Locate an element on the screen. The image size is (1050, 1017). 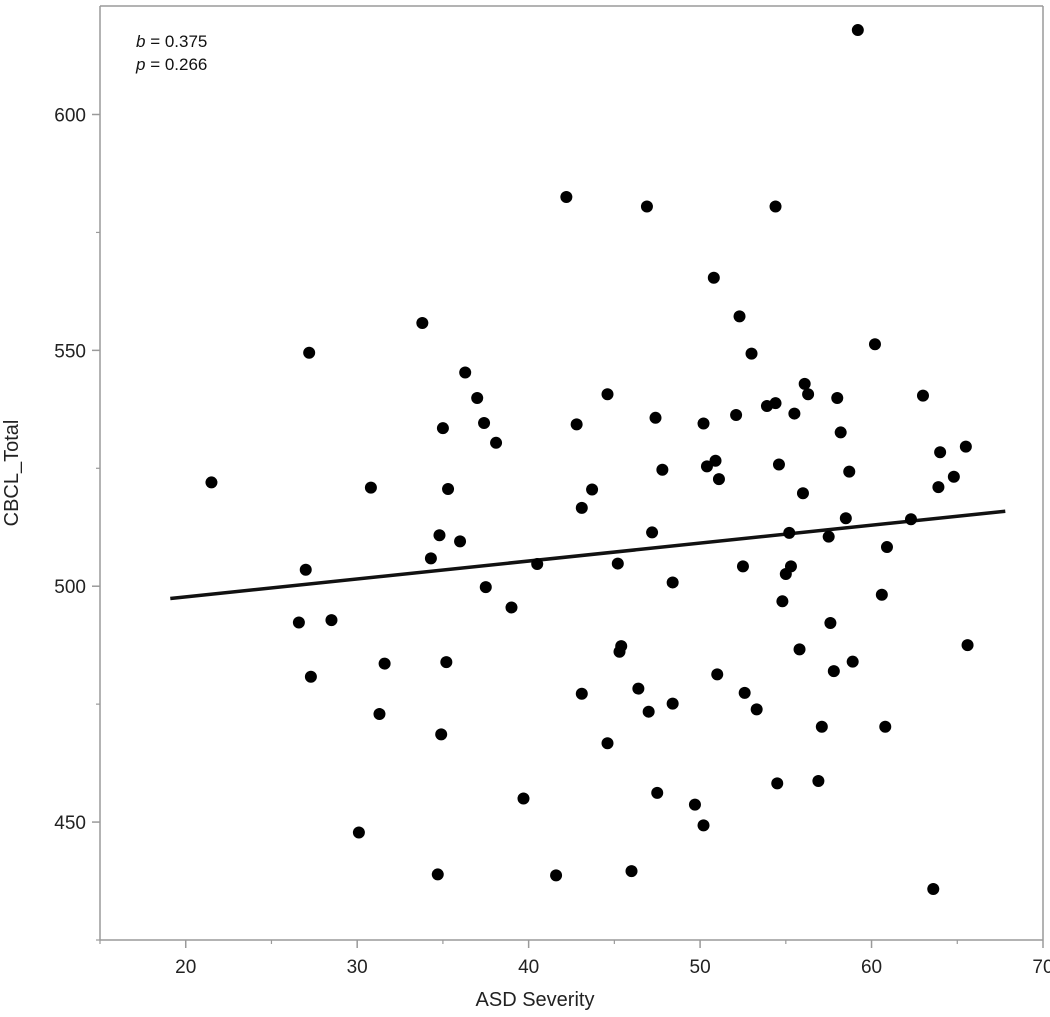
y-axis-ticks: 450 500 550 600 is located at coordinates (77, 523).